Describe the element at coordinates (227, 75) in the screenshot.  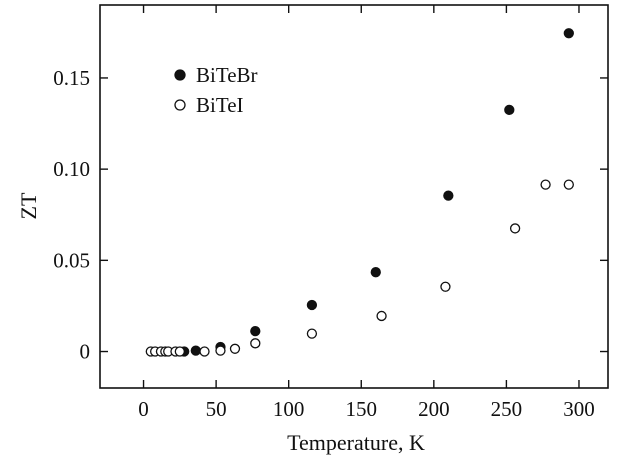
I see `legend-label-bitebr: BiTeBr` at that location.